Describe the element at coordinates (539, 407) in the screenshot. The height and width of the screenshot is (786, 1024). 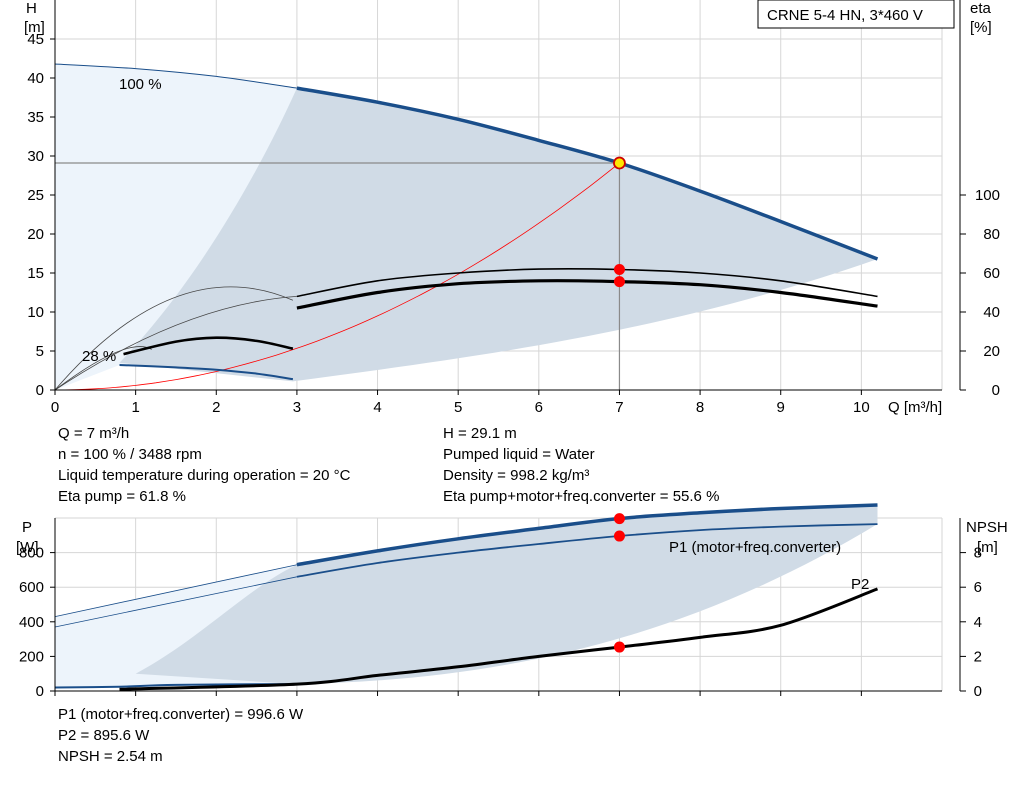
I see `x-tick-label: 6` at that location.